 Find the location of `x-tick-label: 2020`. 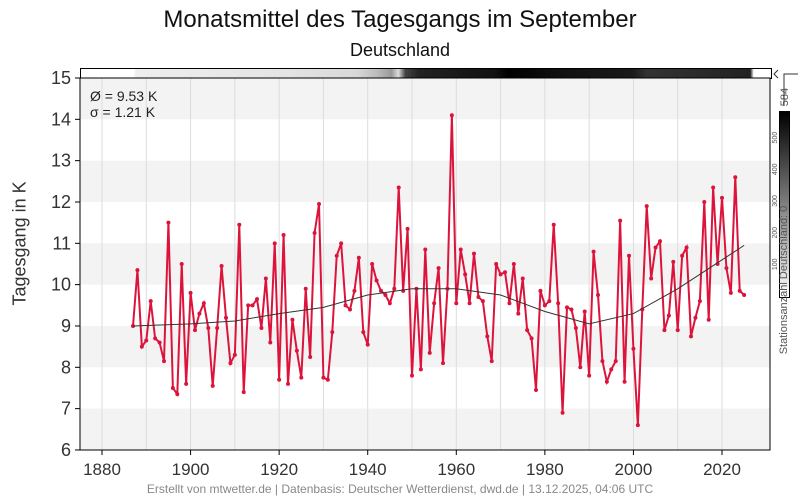

x-tick-label: 2020 is located at coordinates (722, 469).